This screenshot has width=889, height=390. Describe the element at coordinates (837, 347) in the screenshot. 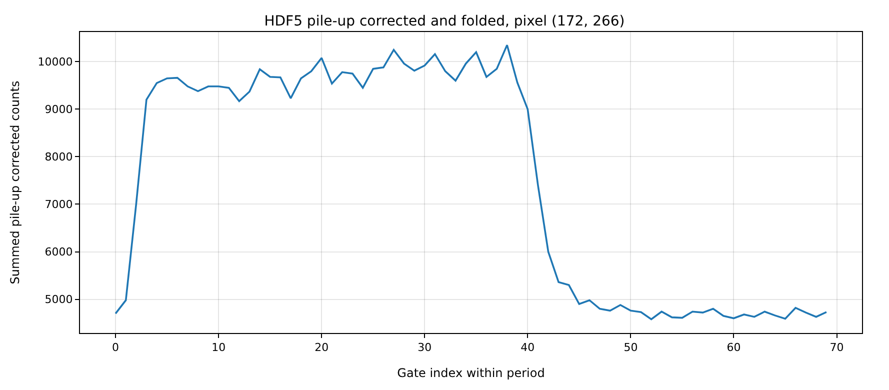

I see `x-tick-label: 70` at that location.